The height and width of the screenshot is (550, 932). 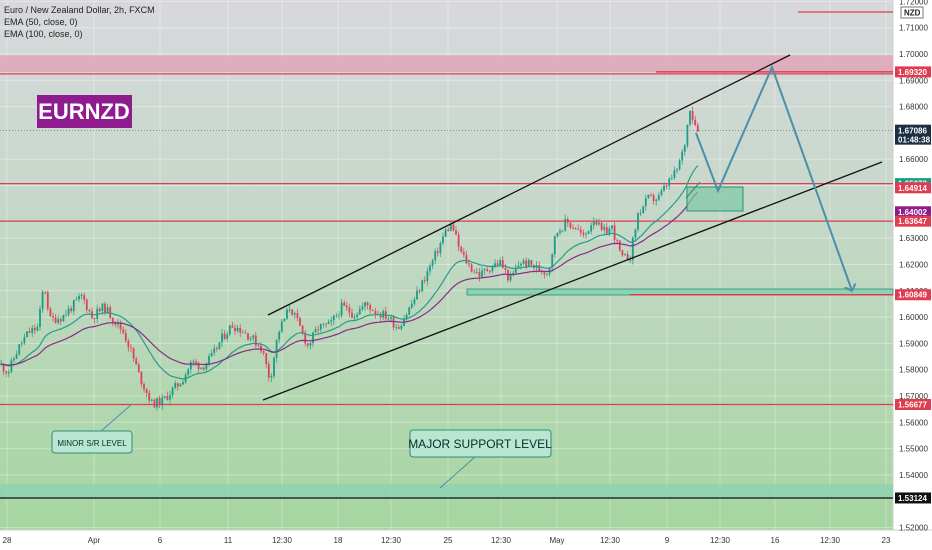 What do you see at coordinates (446, 491) in the screenshot?
I see `major-support-zone` at bounding box center [446, 491].